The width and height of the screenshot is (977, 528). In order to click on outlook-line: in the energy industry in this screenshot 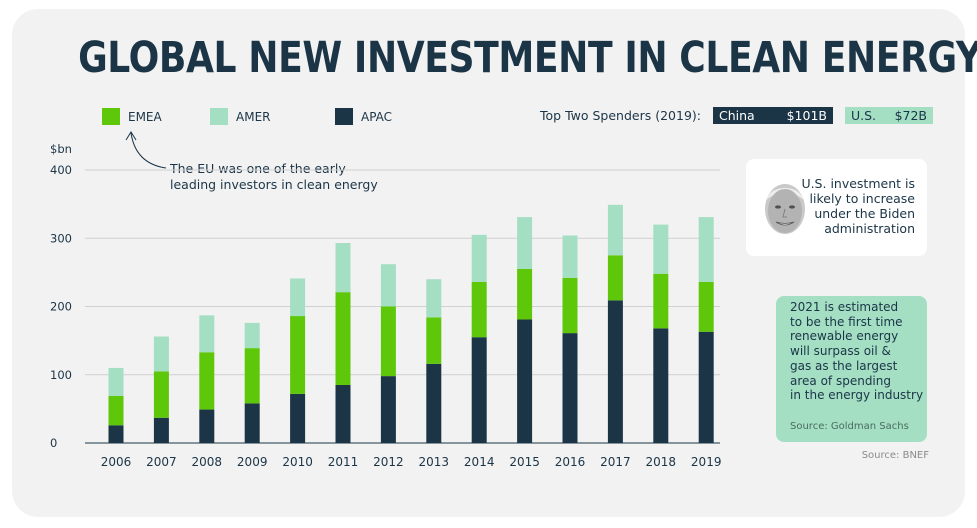, I will do `click(857, 395)`.